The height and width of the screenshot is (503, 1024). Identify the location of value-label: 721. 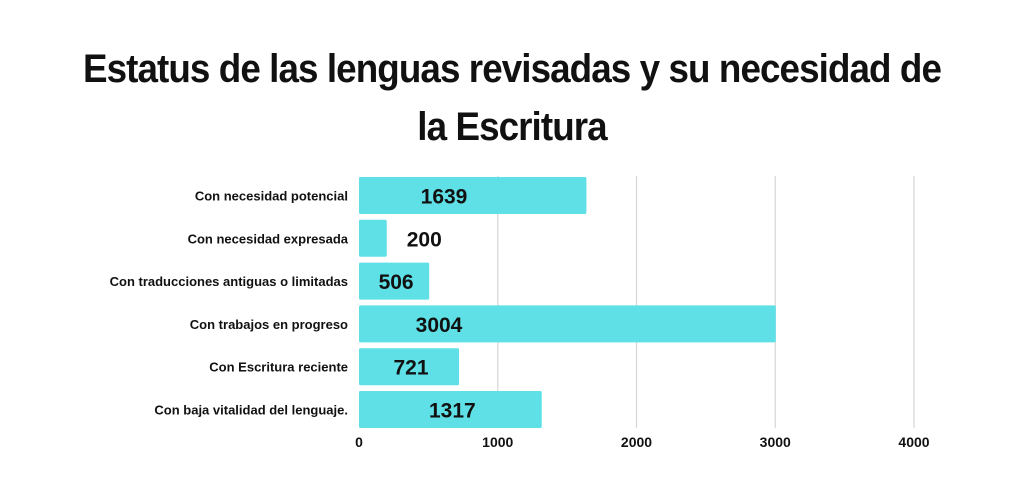
(410, 368).